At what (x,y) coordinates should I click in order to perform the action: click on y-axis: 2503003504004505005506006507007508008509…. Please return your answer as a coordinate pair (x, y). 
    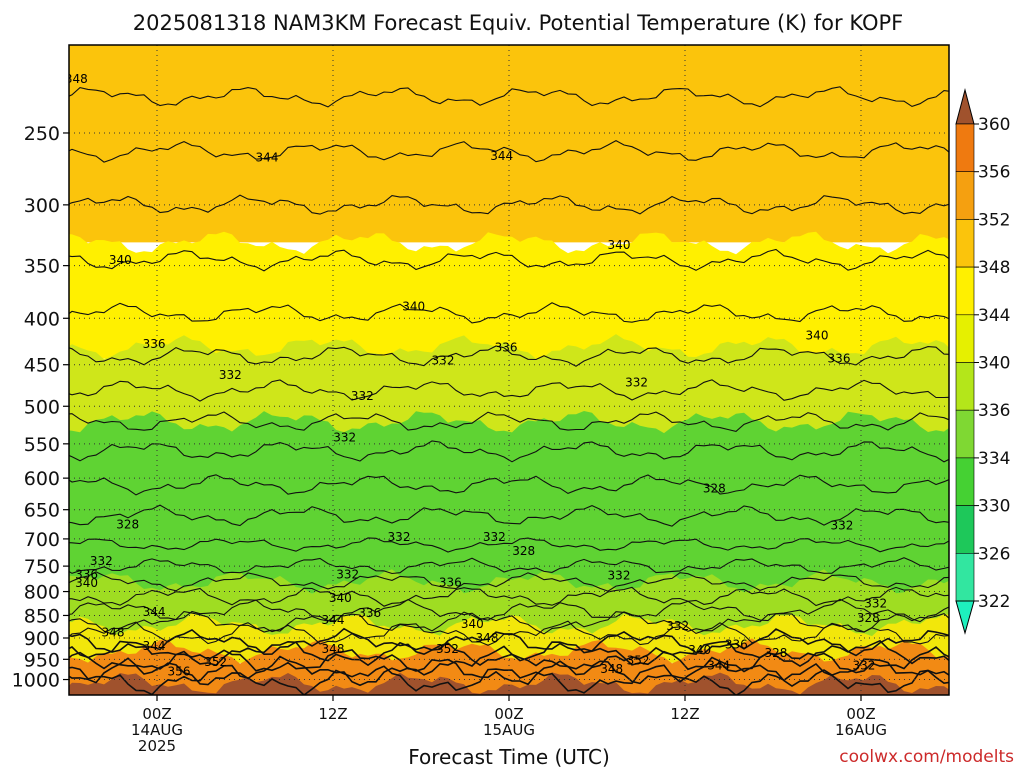
    Looking at the image, I should click on (40, 407).